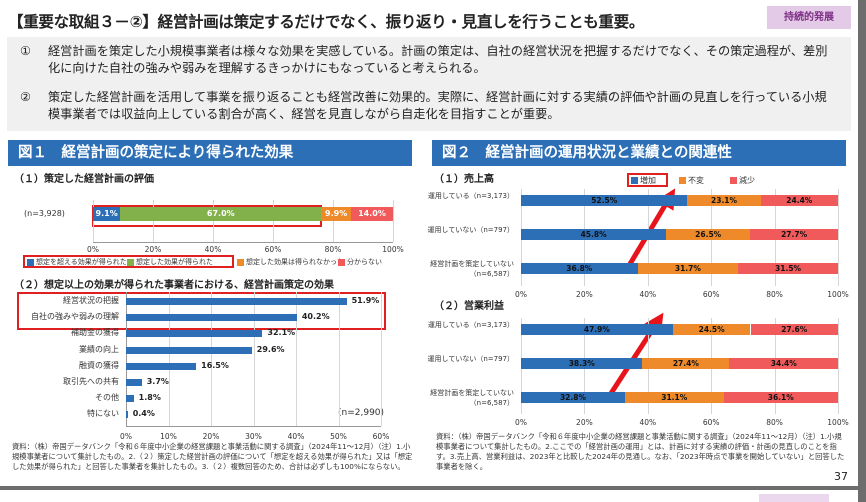 This screenshot has height=502, width=866. I want to click on fig1b-value-label: 3.7%, so click(157, 381).